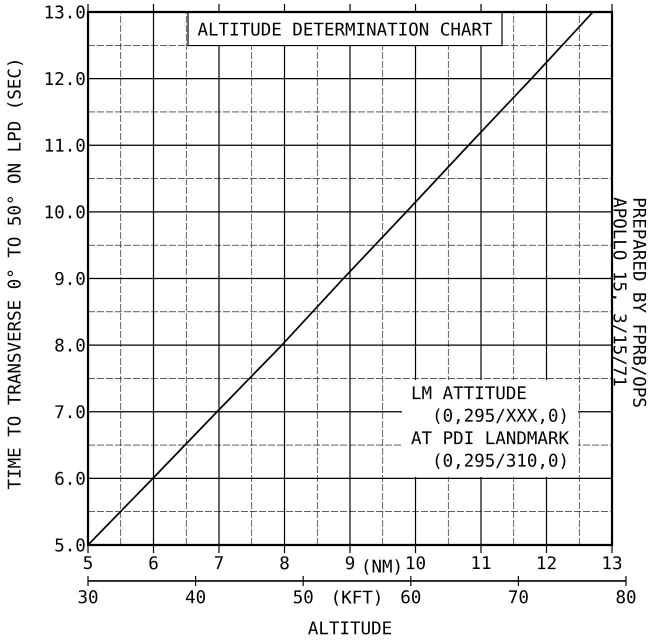 Image resolution: width=651 pixels, height=640 pixels. Describe the element at coordinates (481, 562) in the screenshot. I see `x-tick-label: 11` at that location.